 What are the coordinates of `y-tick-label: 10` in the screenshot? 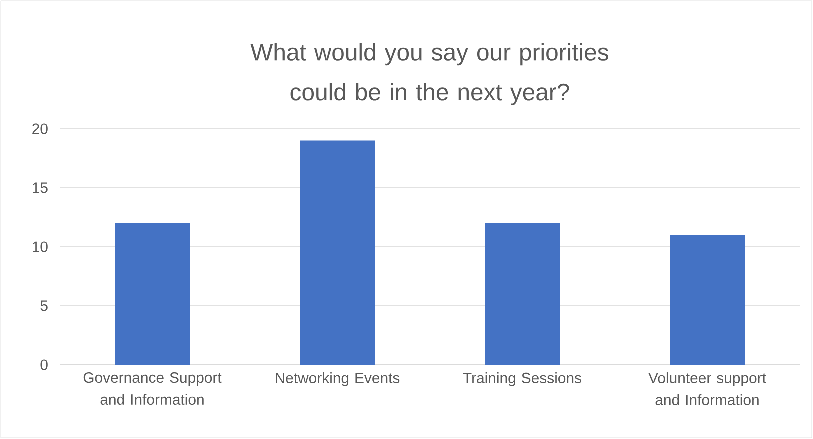 It's located at (40, 247).